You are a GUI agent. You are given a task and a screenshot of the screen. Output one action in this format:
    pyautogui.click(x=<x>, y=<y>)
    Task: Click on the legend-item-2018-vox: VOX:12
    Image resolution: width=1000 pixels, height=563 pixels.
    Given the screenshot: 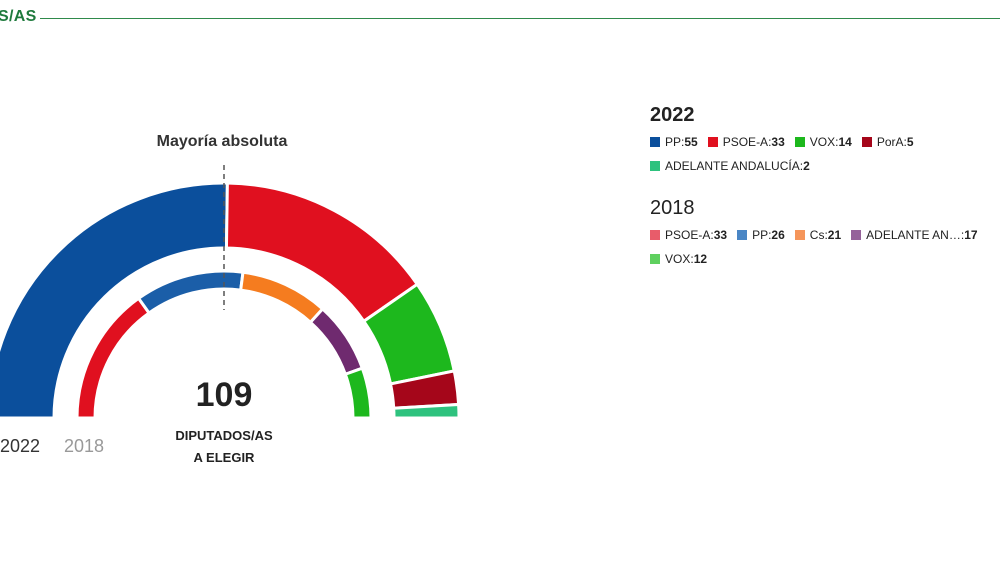 What is the action you would take?
    pyautogui.click(x=678, y=259)
    